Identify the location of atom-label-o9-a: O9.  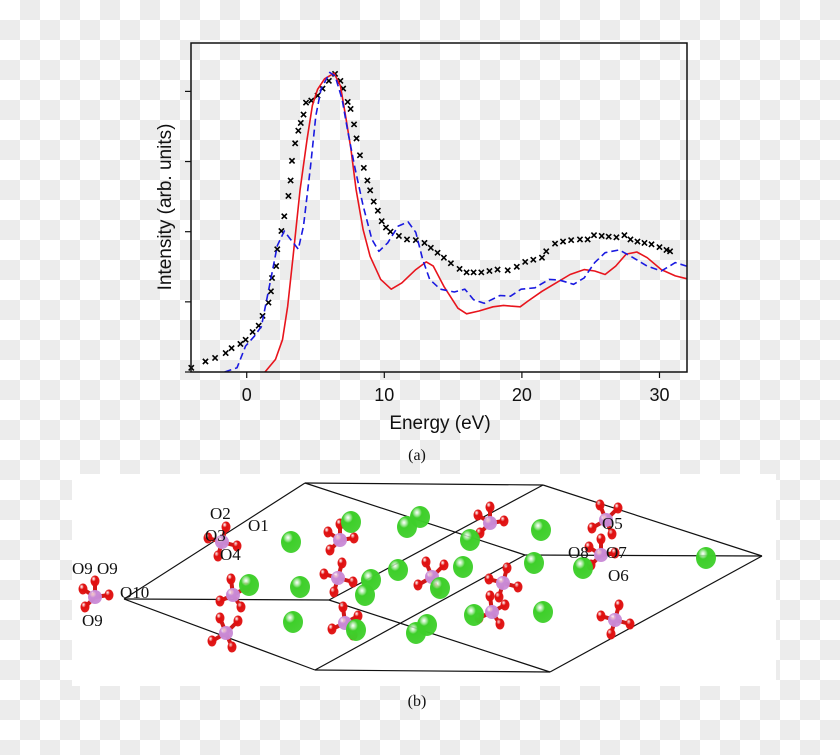
(82, 568).